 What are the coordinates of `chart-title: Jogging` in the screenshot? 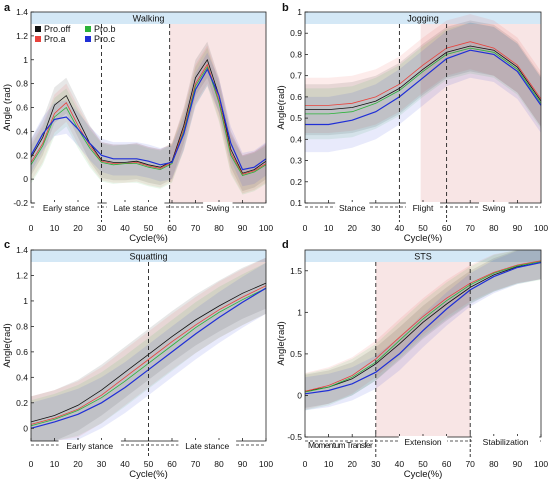 It's located at (423, 19).